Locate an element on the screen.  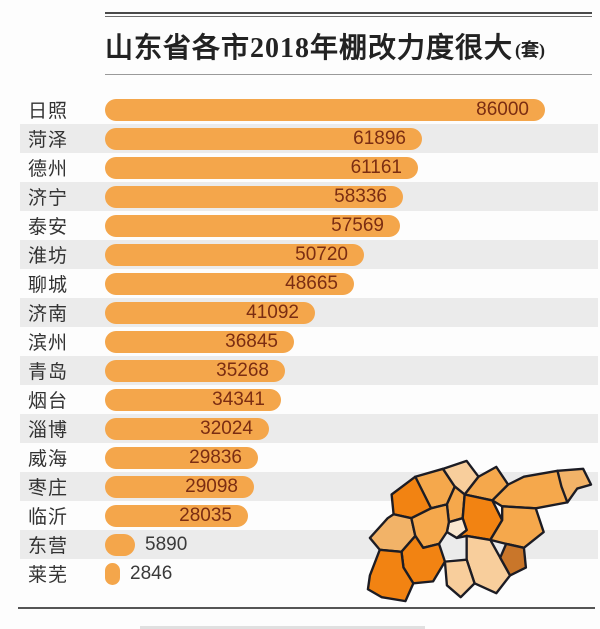
chart-row: 菏泽 61896 is located at coordinates (309, 138).